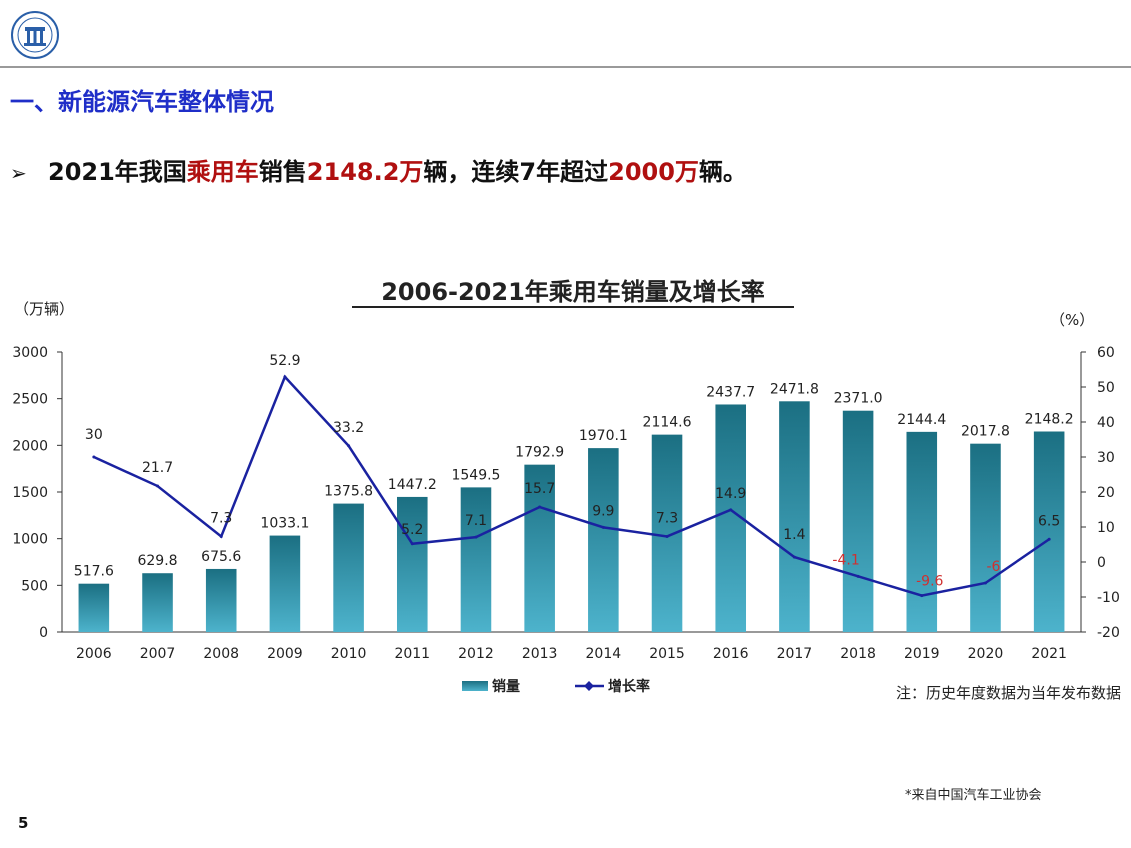 The image size is (1131, 848). Describe the element at coordinates (284, 524) in the screenshot. I see `bar-value-label: 1033.1` at that location.